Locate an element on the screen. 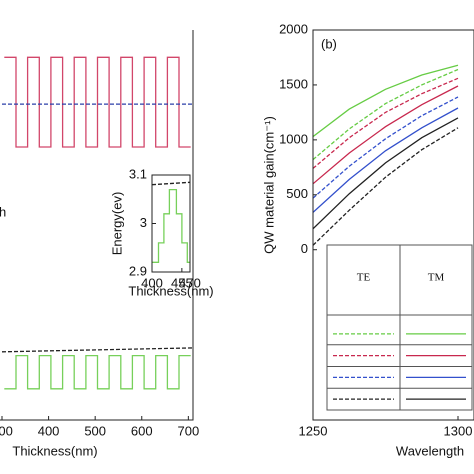 The width and height of the screenshot is (474, 474). legend-header: TM is located at coordinates (436, 278).